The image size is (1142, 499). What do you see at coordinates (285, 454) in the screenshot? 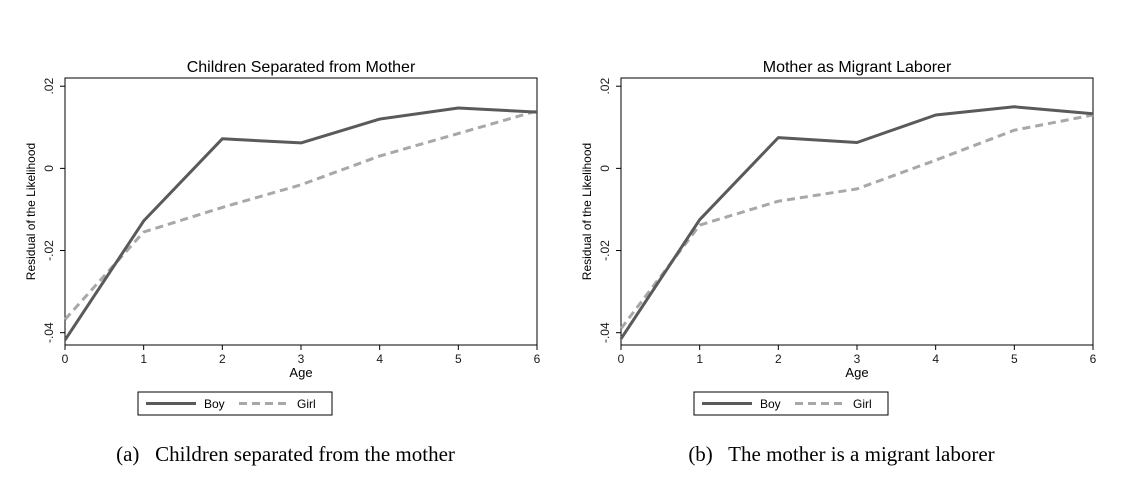
I see `caption-a: (a) Children separated from the mother` at bounding box center [285, 454].